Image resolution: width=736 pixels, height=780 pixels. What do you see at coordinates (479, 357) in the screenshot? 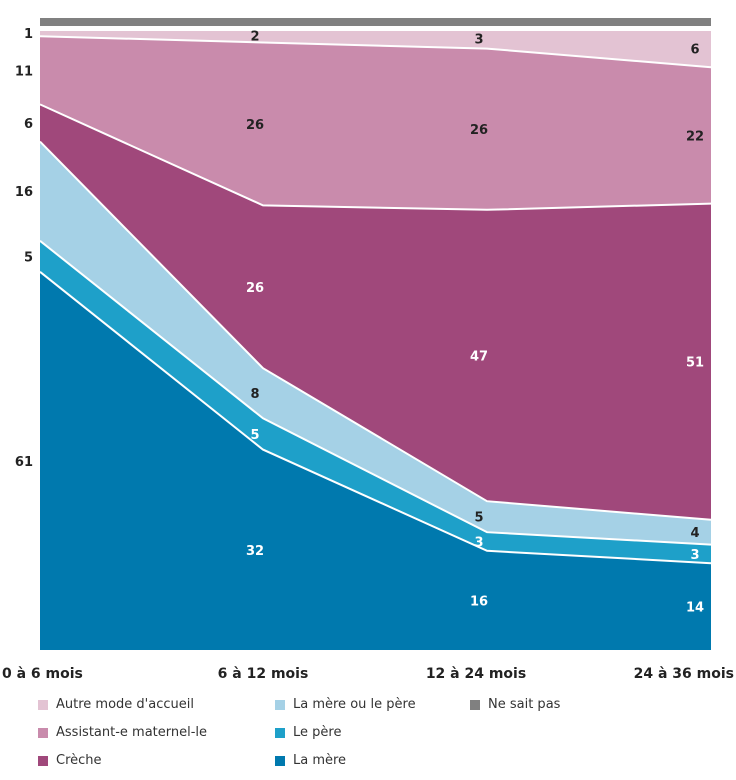
I see `data-label: 47` at bounding box center [479, 357].